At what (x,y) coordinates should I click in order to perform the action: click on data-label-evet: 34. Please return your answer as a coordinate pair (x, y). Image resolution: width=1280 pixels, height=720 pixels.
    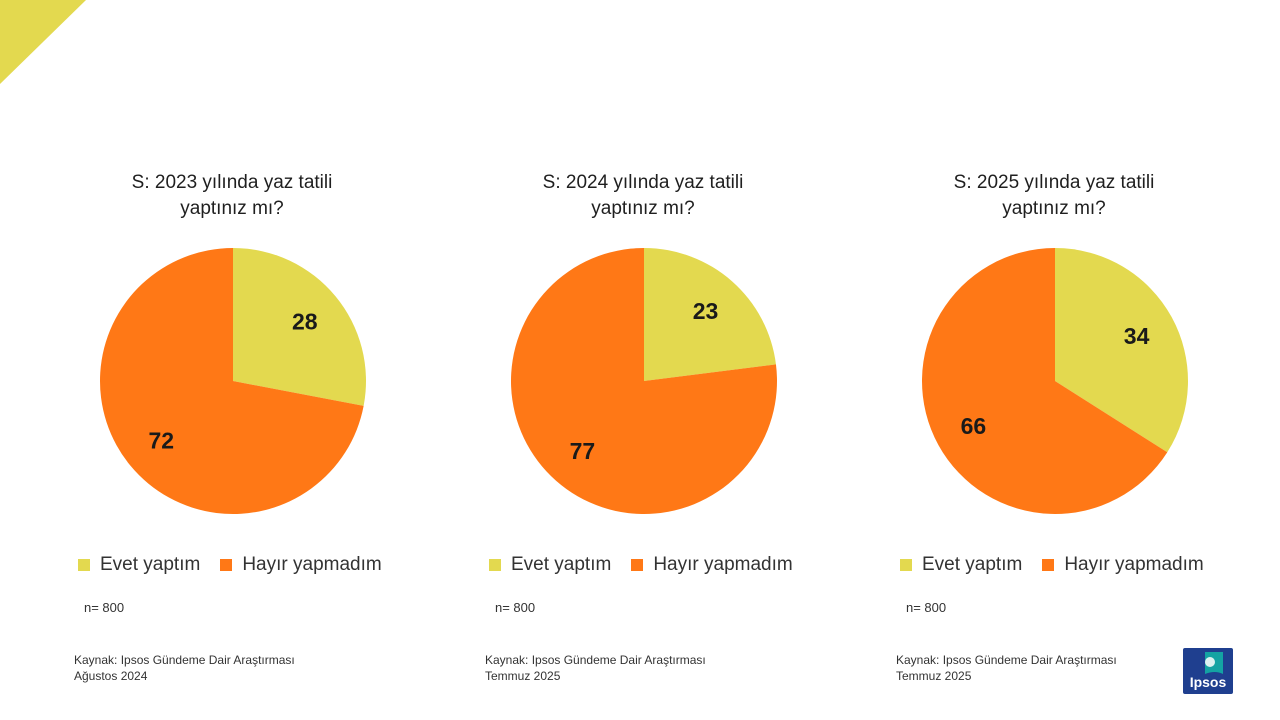
    Looking at the image, I should click on (1137, 336).